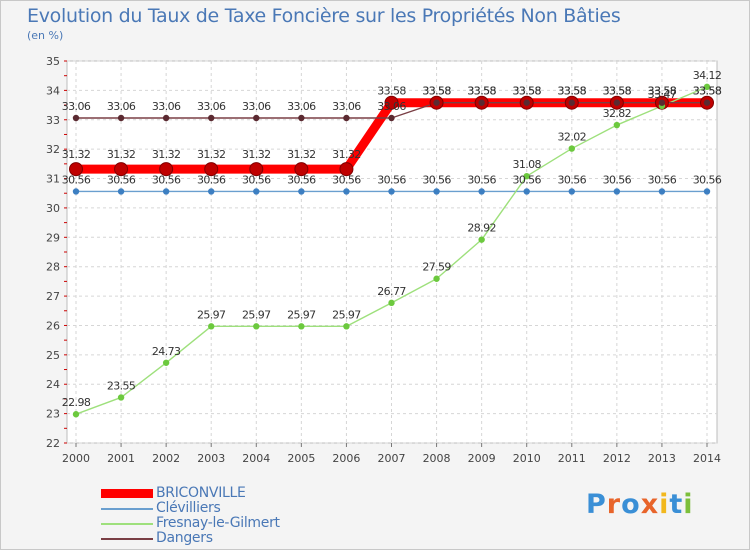  What do you see at coordinates (121, 458) in the screenshot?
I see `x-tick-label: 2001` at bounding box center [121, 458].